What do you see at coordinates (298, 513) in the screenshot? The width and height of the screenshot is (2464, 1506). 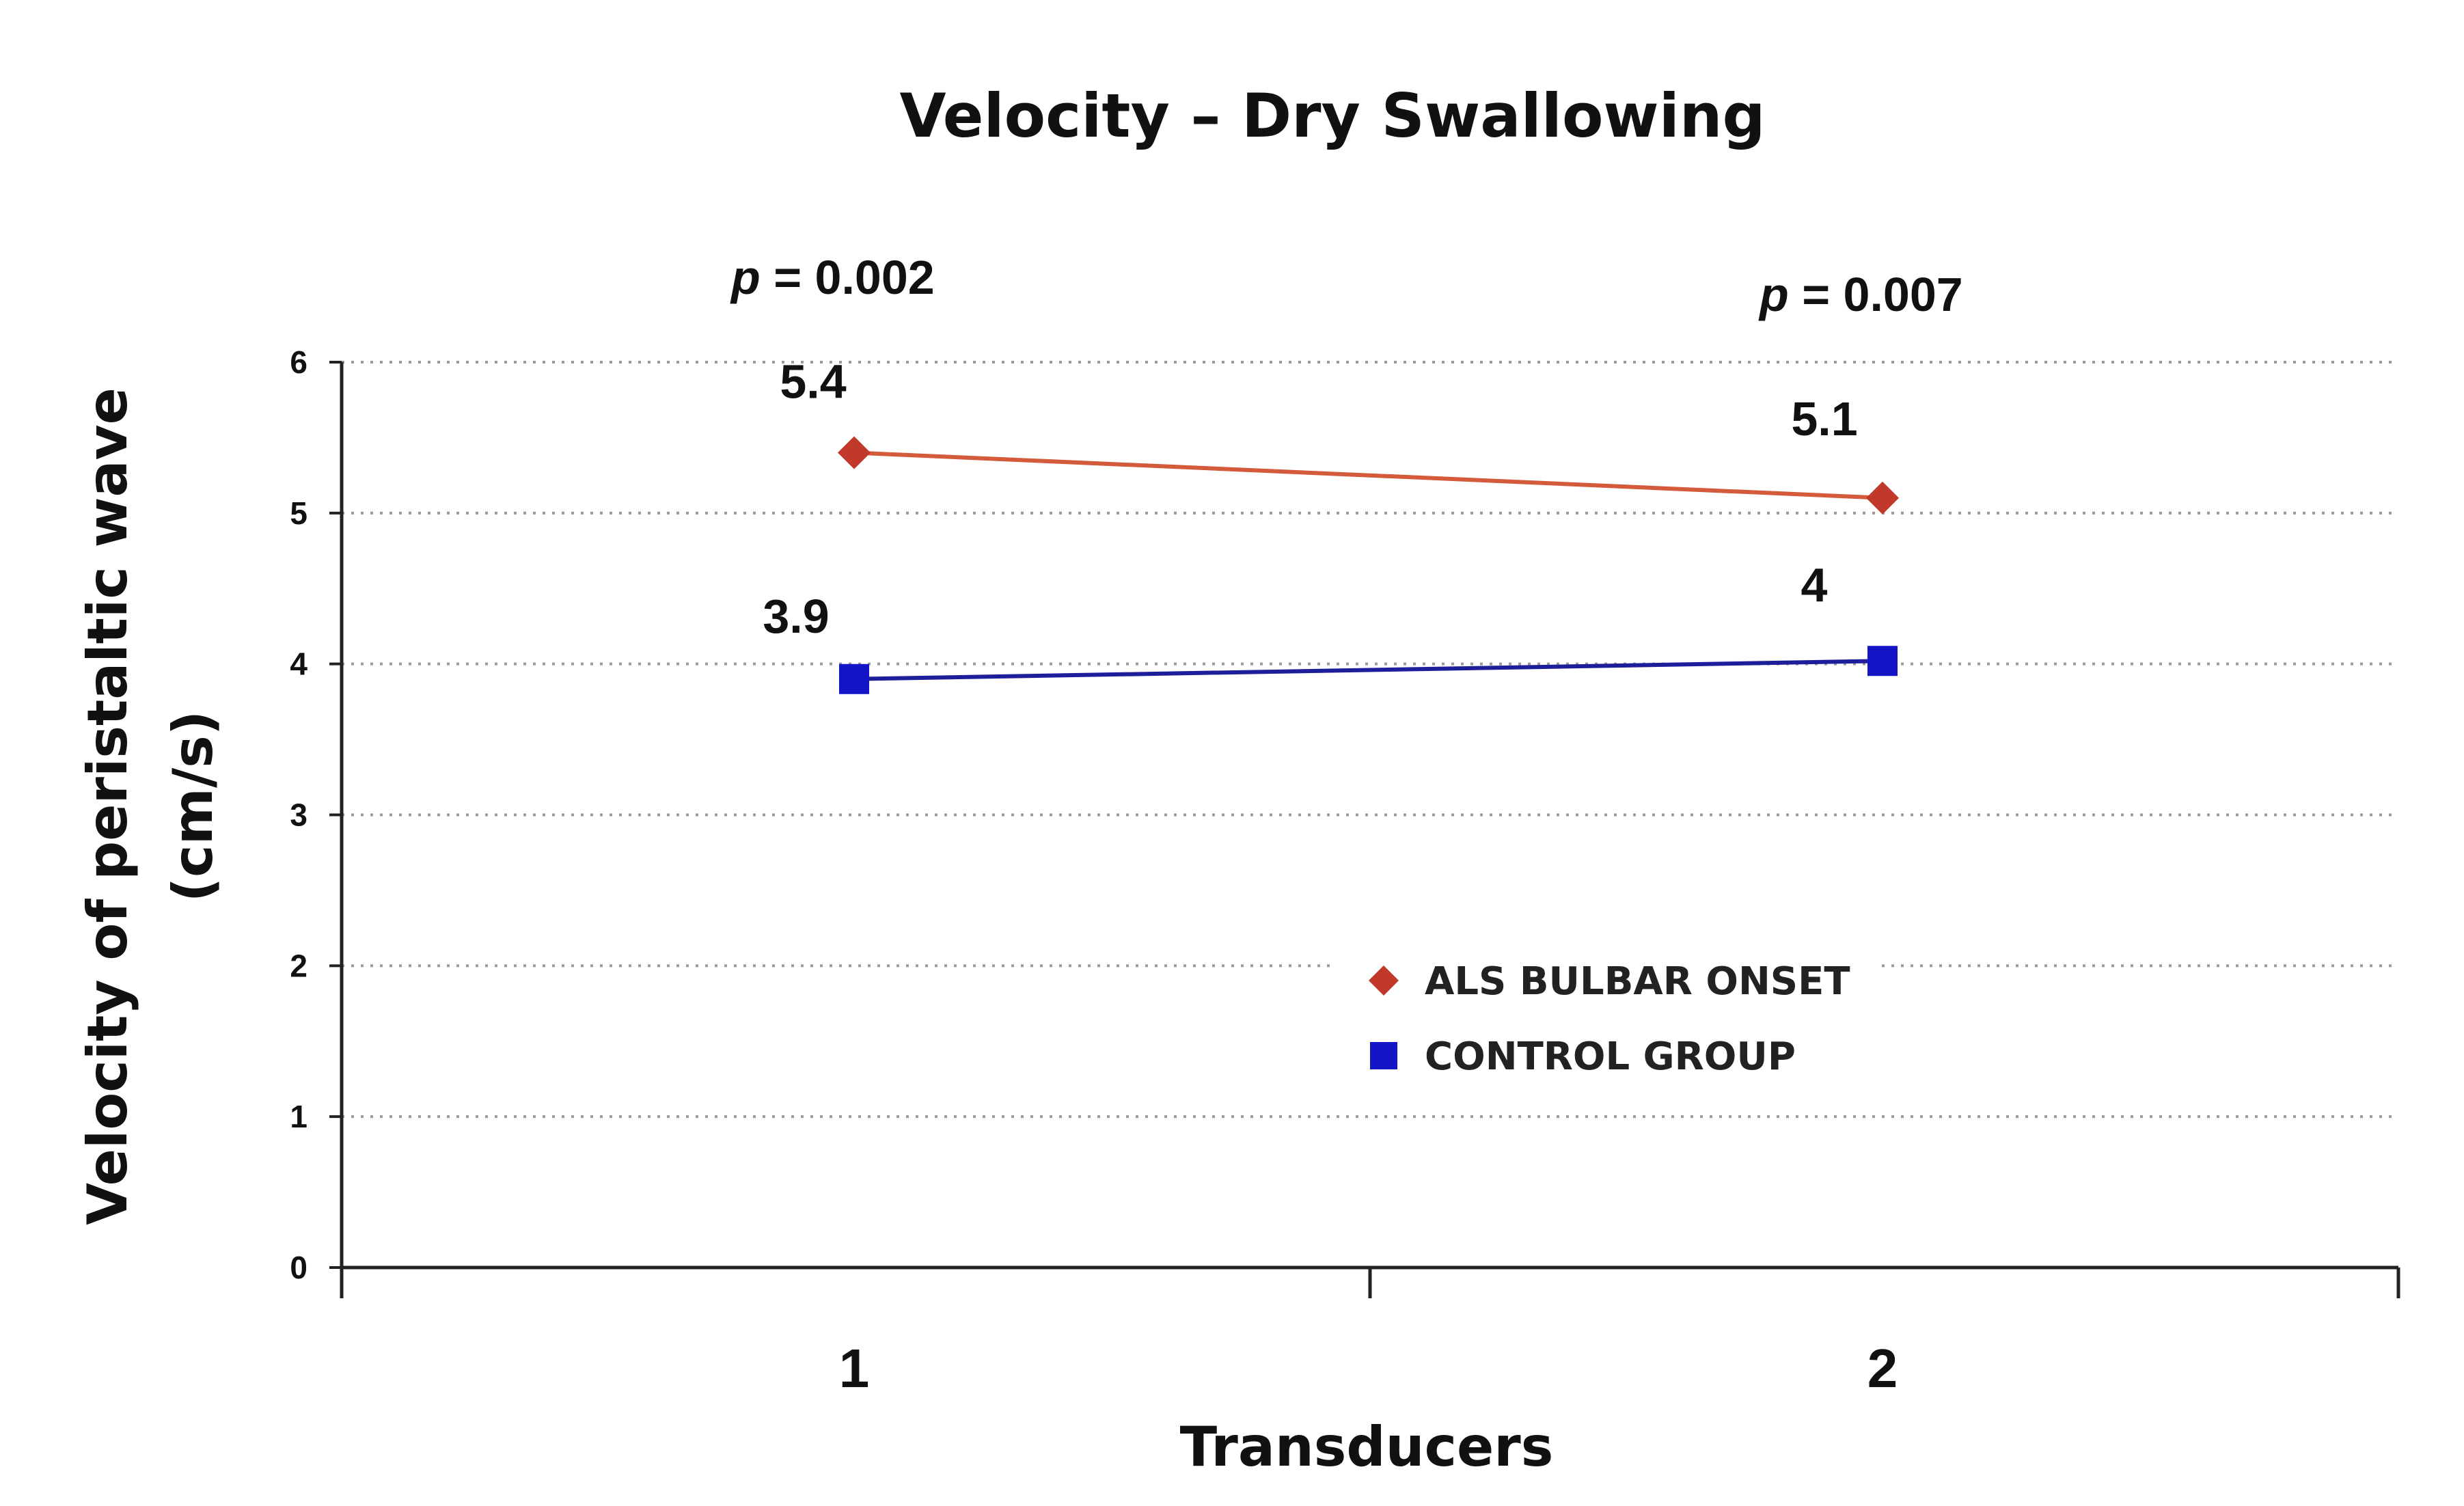 I see `y-tick-label-5: 5` at bounding box center [298, 513].